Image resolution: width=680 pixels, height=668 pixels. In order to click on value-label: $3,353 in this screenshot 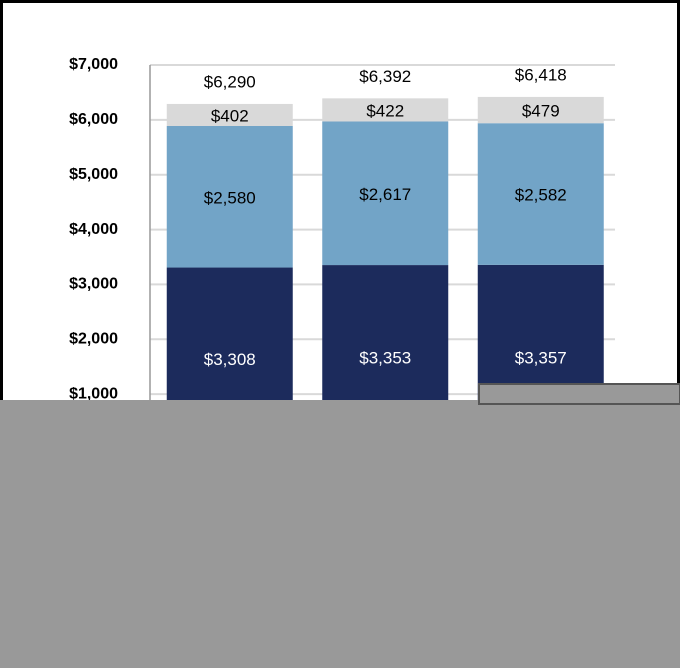, I will do `click(385, 358)`.